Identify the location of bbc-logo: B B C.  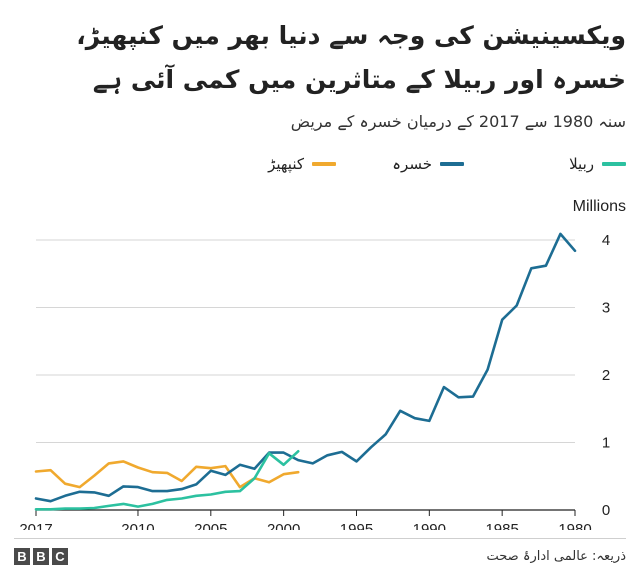
(41, 556).